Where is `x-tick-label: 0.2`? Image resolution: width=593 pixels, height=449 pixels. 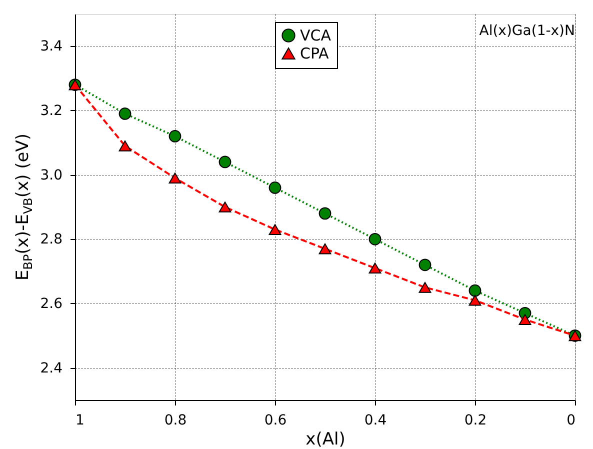
x-tick-label: 0.2 is located at coordinates (475, 420).